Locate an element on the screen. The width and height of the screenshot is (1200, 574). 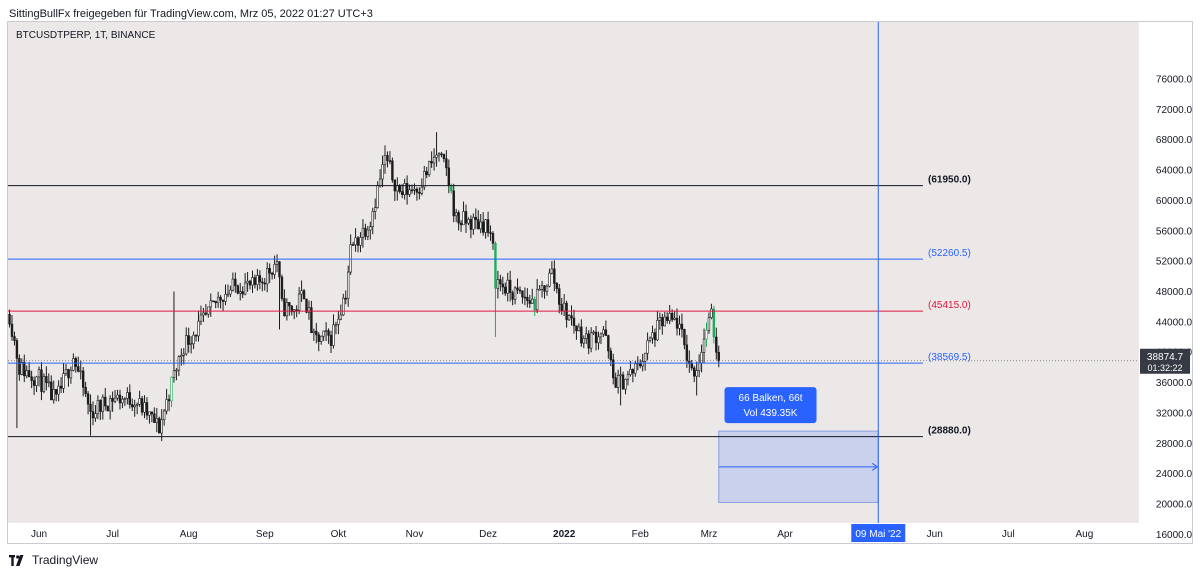
last-price-value: 38874.7 is located at coordinates (1165, 357).